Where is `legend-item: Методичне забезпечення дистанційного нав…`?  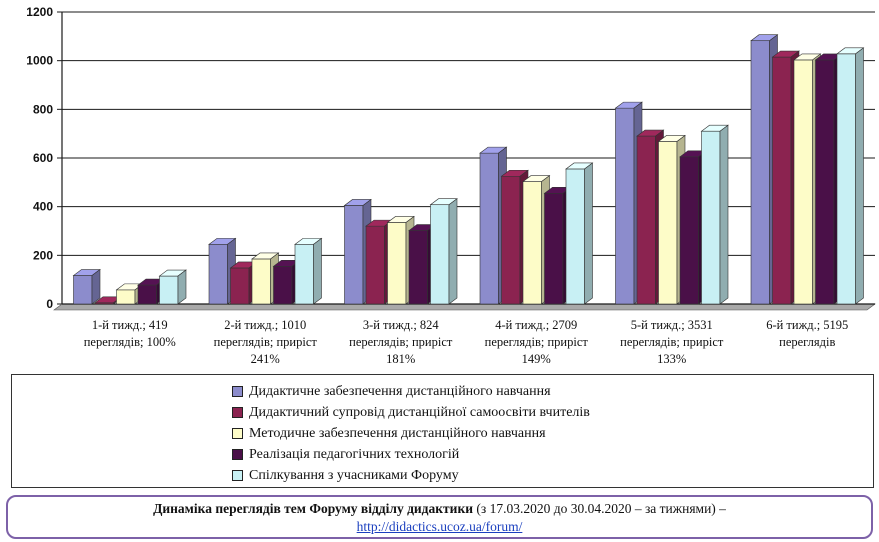 legend-item: Методичне забезпечення дистанційного нав… is located at coordinates (411, 433).